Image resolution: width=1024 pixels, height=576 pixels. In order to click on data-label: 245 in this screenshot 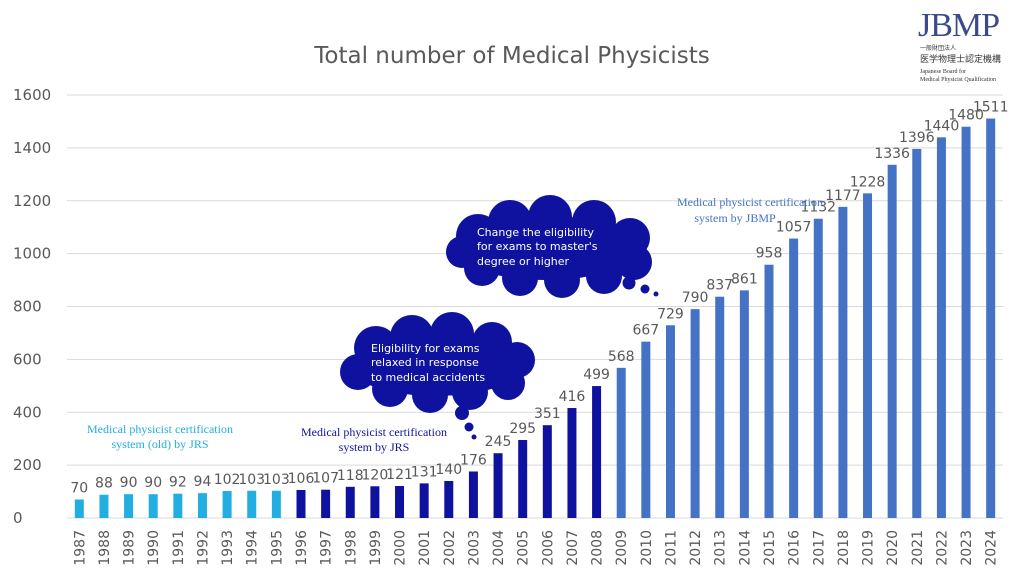, I will do `click(498, 442)`.